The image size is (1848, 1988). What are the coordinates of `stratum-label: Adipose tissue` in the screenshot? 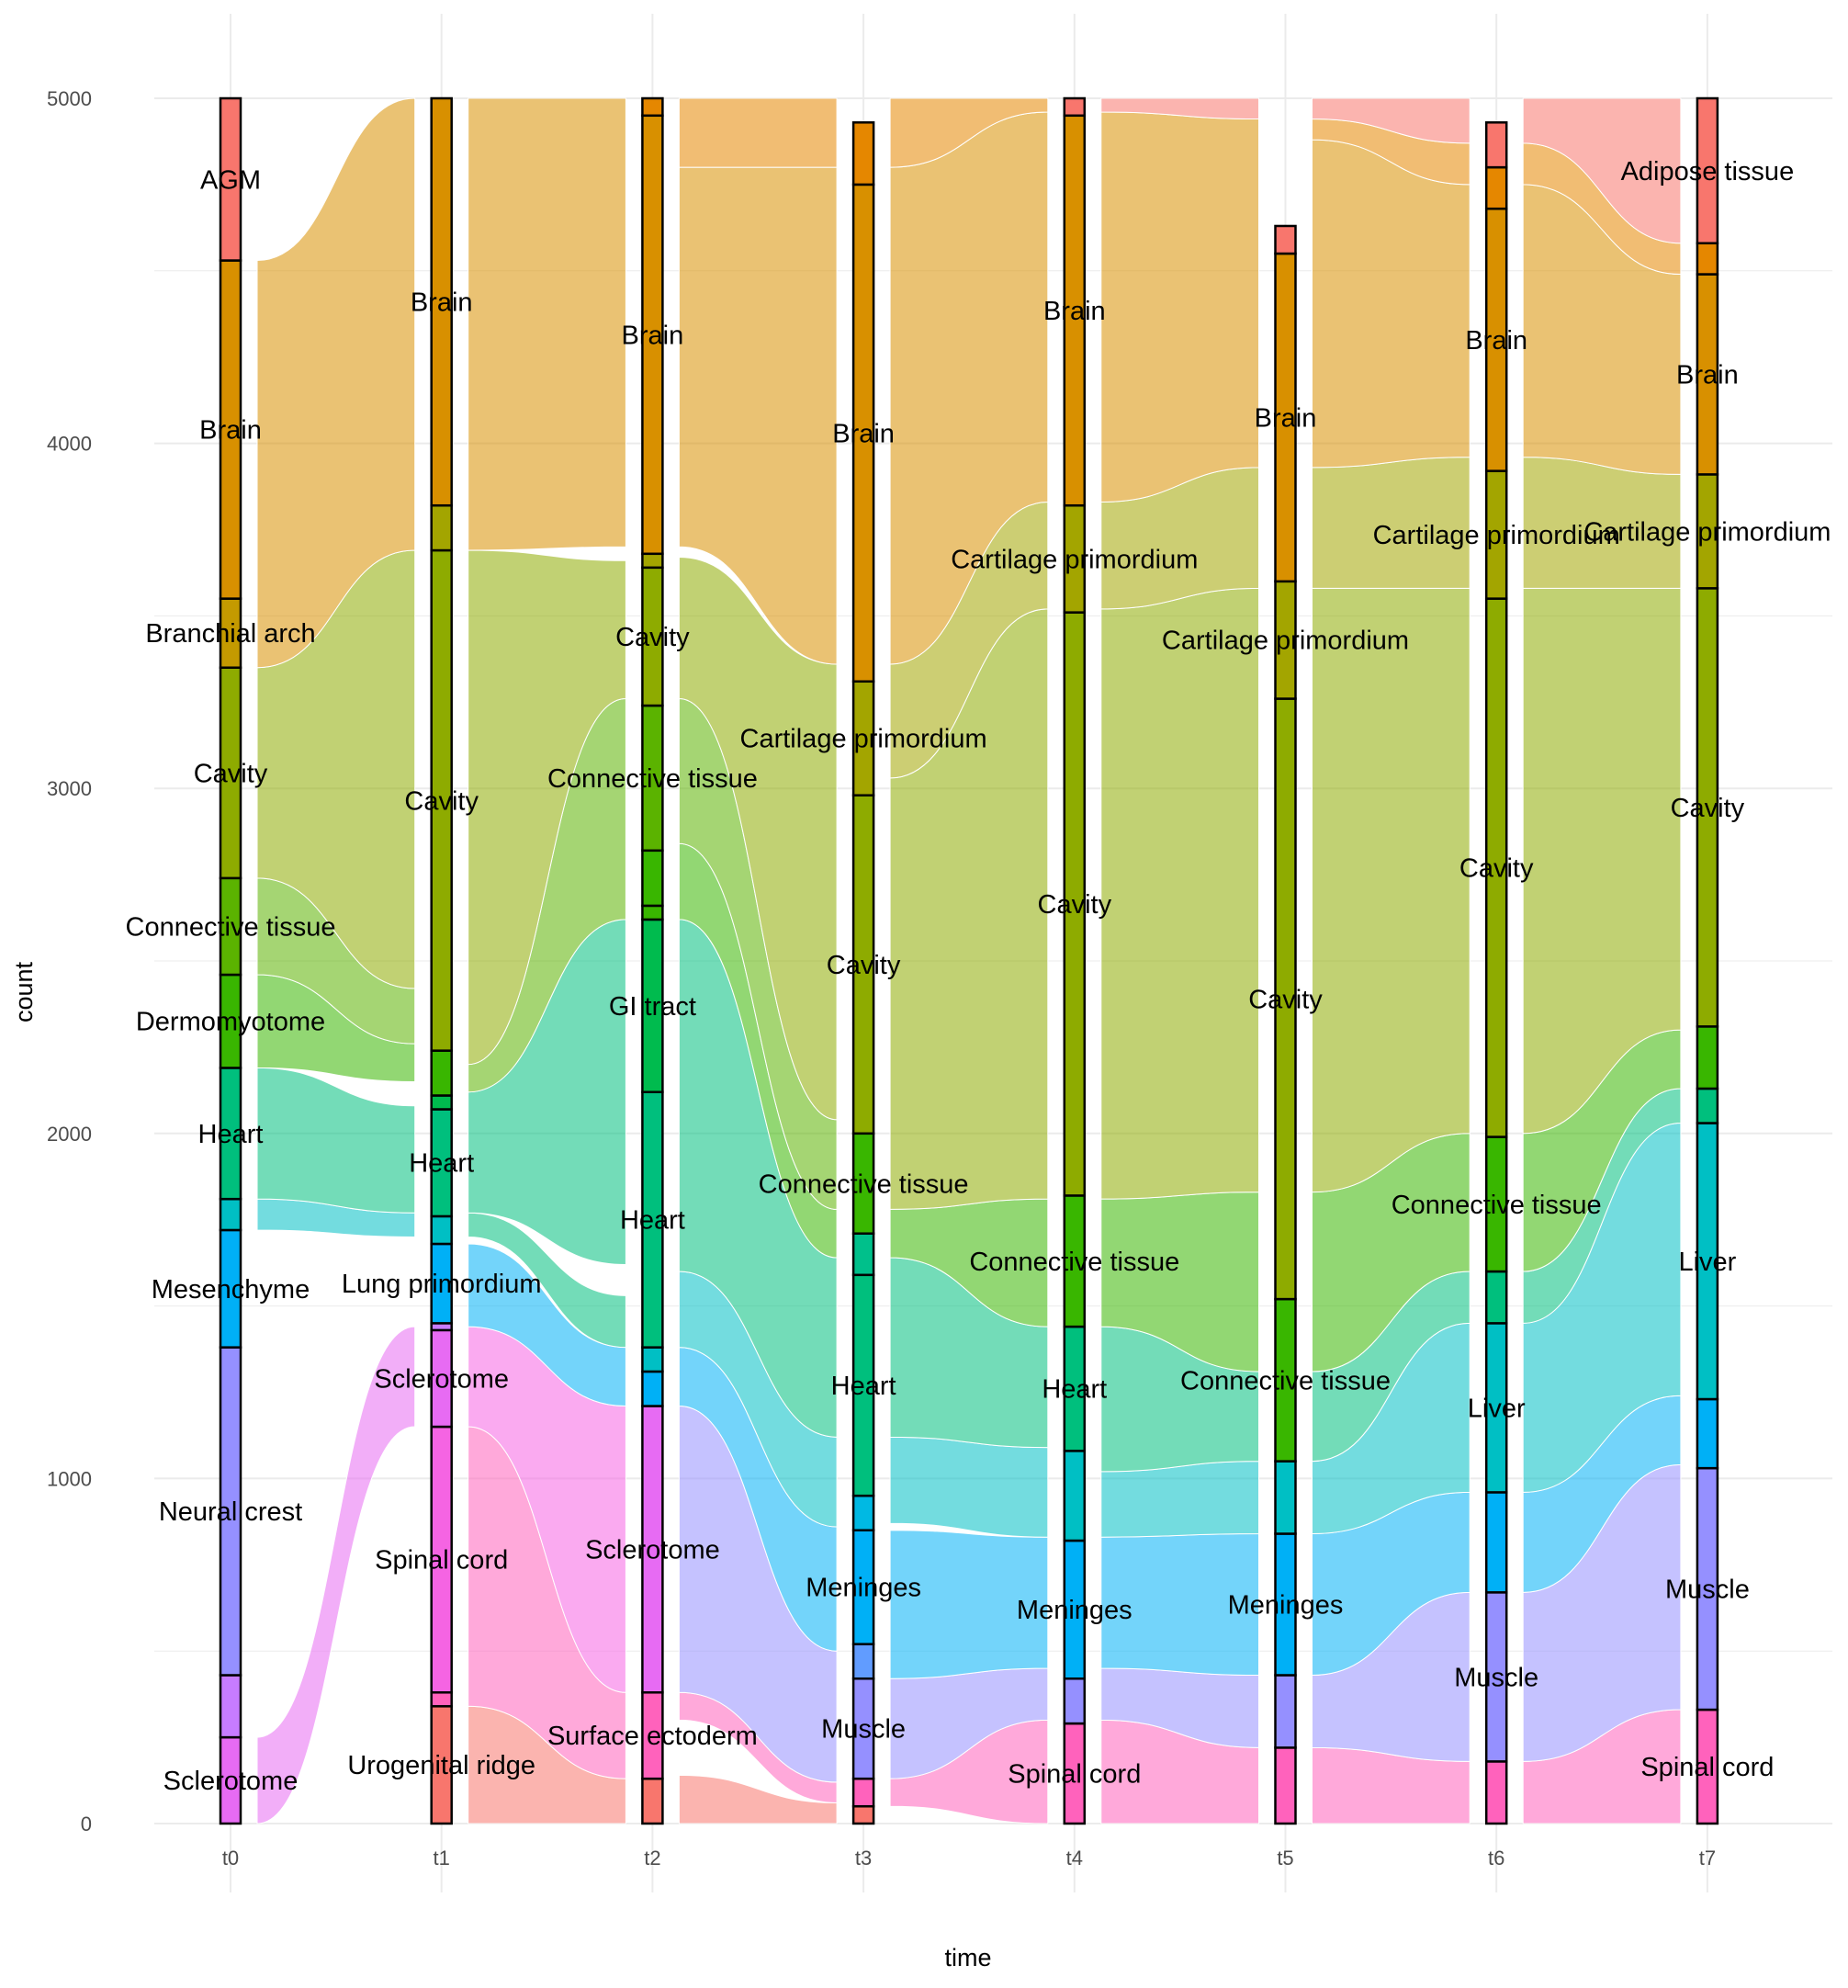 It's located at (1708, 171).